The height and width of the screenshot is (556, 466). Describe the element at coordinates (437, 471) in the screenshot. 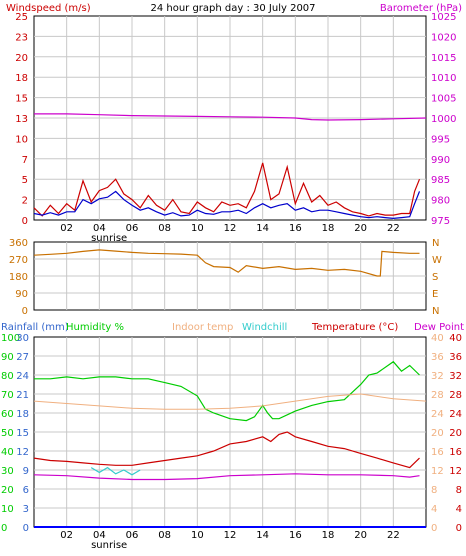

I see `indoor-temp-tick-label: 12` at that location.